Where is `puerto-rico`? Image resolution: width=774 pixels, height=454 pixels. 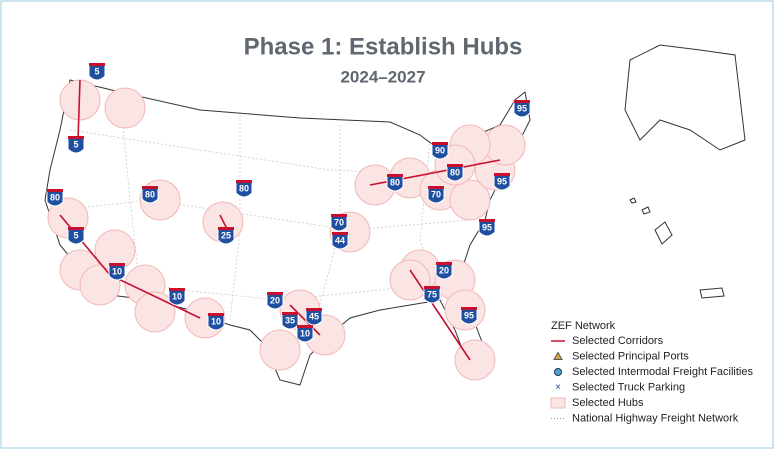 puerto-rico is located at coordinates (712, 293).